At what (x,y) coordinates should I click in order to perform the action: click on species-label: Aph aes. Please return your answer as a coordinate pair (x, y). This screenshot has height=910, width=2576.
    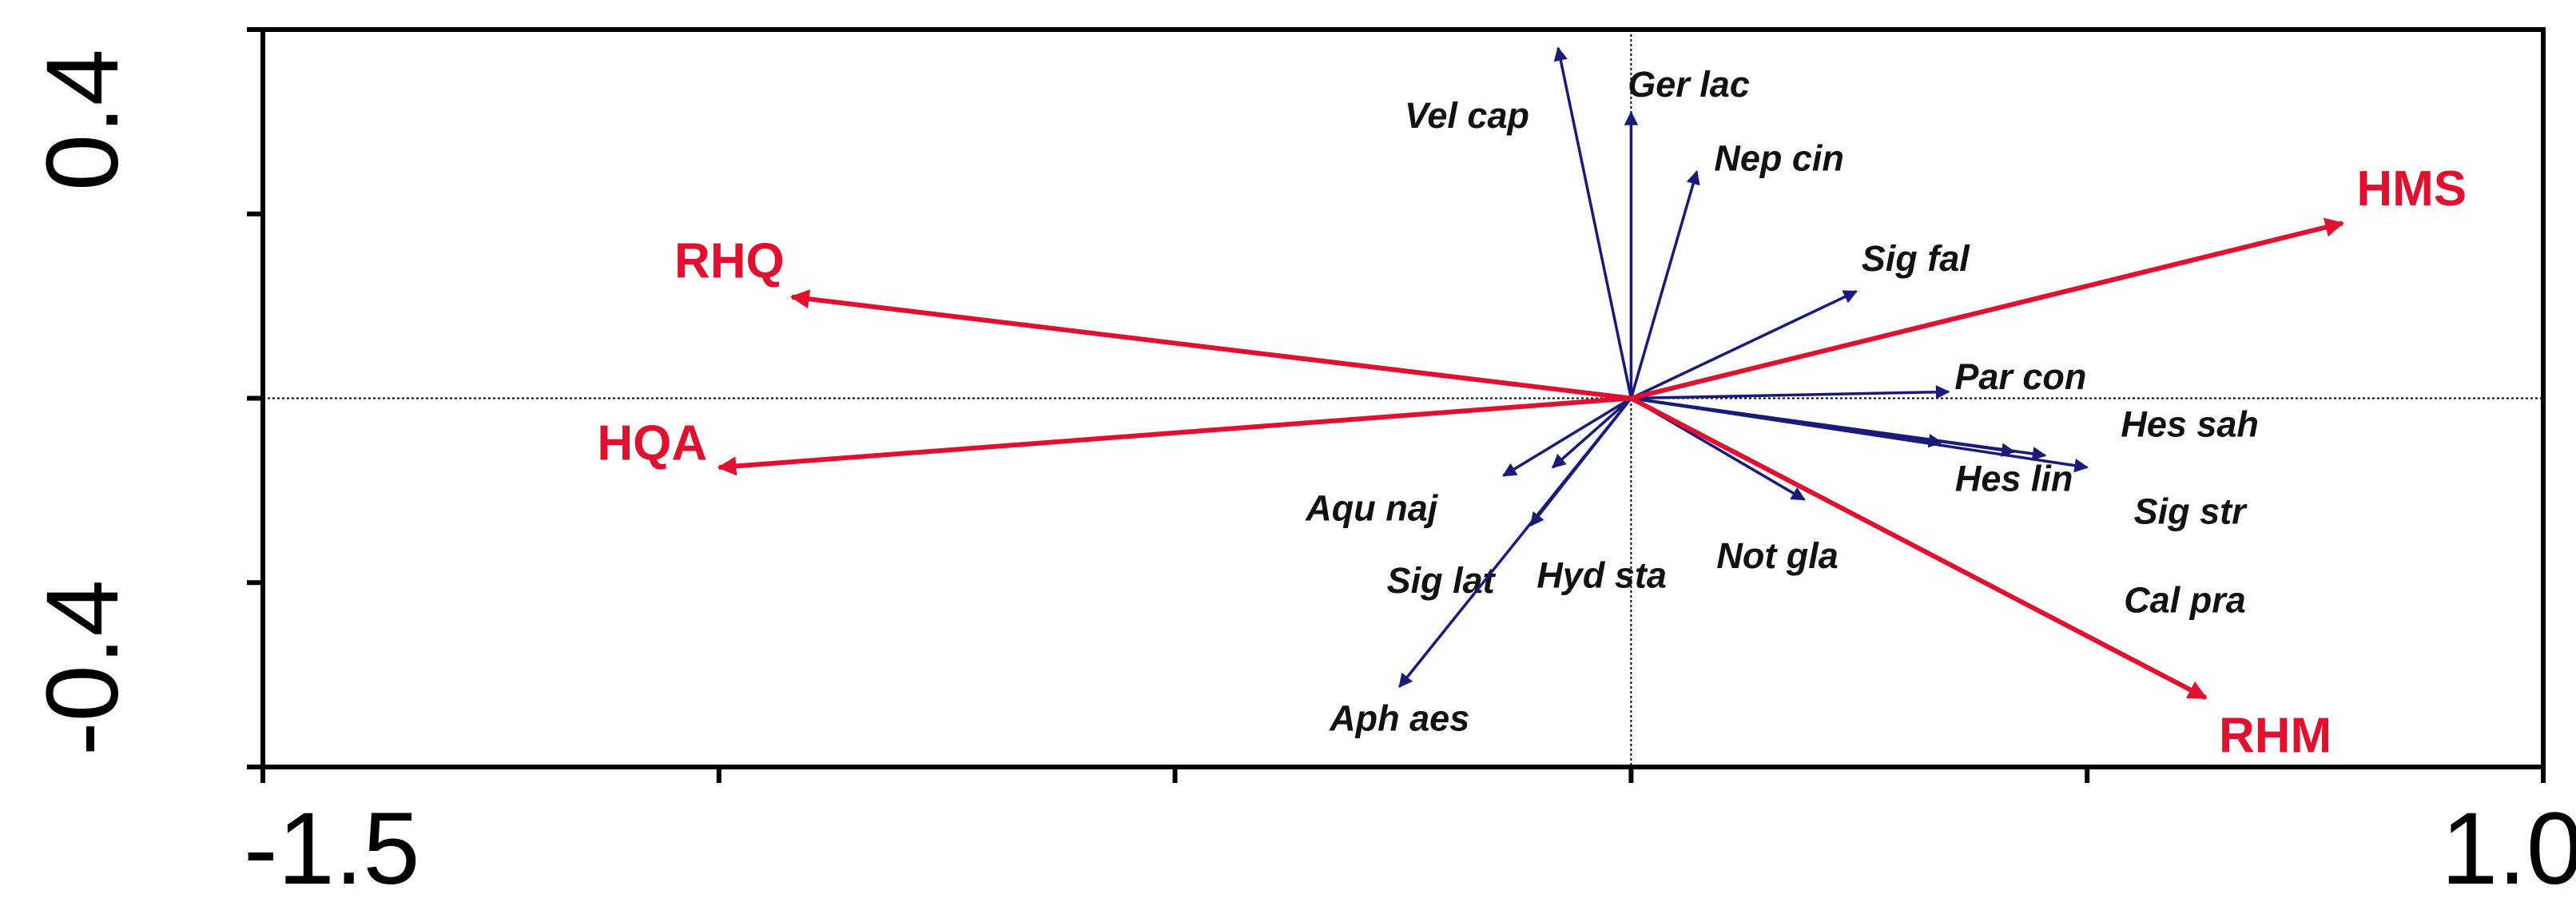
    Looking at the image, I should click on (1399, 717).